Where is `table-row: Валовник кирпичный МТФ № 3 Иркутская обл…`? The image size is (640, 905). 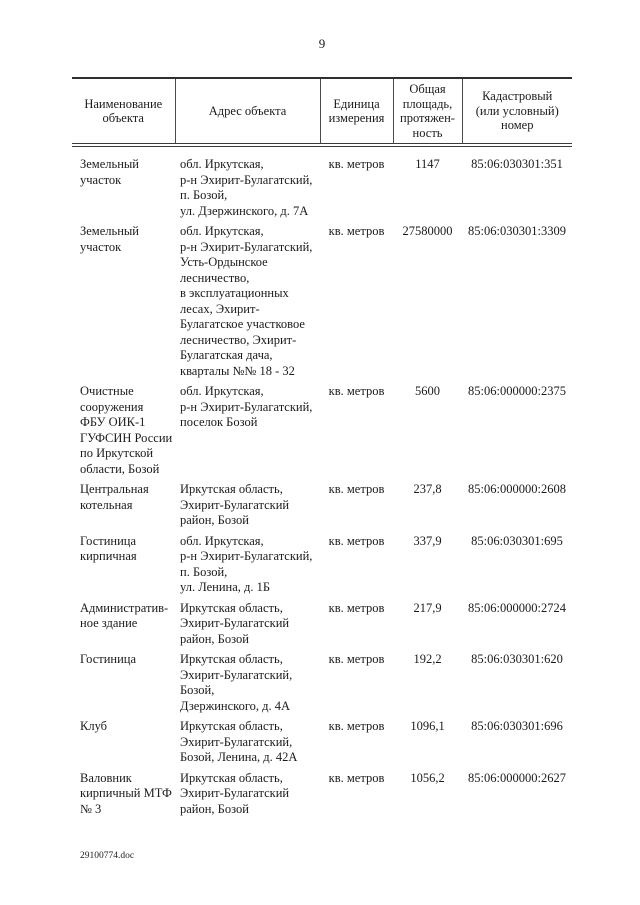 table-row: Валовник кирпичный МТФ № 3 Иркутская обл… is located at coordinates (322, 797).